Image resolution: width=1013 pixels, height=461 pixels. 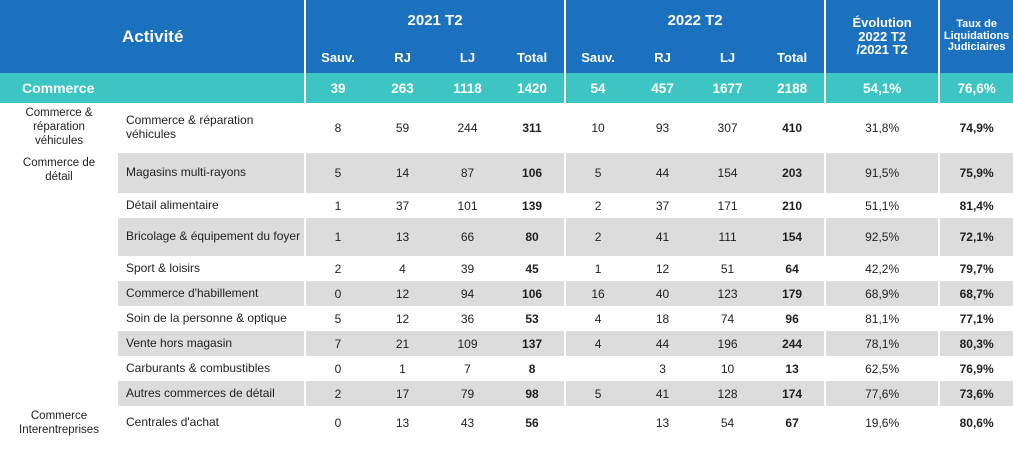 What do you see at coordinates (59, 163) in the screenshot?
I see `category-label-line: Commerce de` at bounding box center [59, 163].